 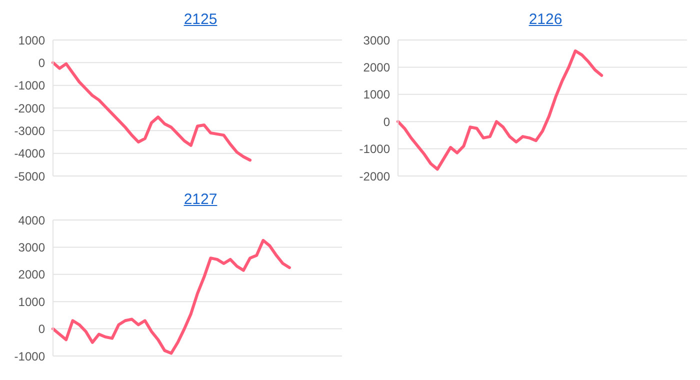 I want to click on y-tick-label: -3000, so click(x=30, y=131).